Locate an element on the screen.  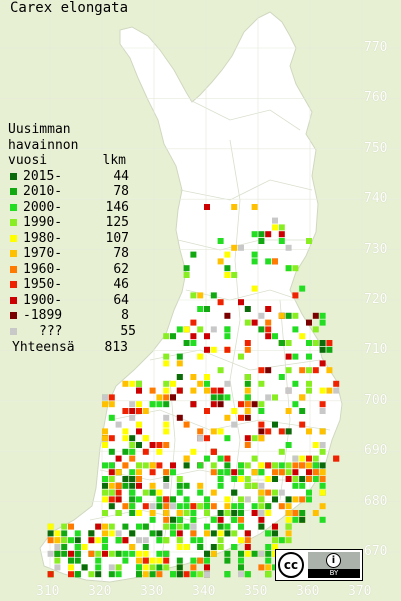
border-line is located at coordinates (245, 115).